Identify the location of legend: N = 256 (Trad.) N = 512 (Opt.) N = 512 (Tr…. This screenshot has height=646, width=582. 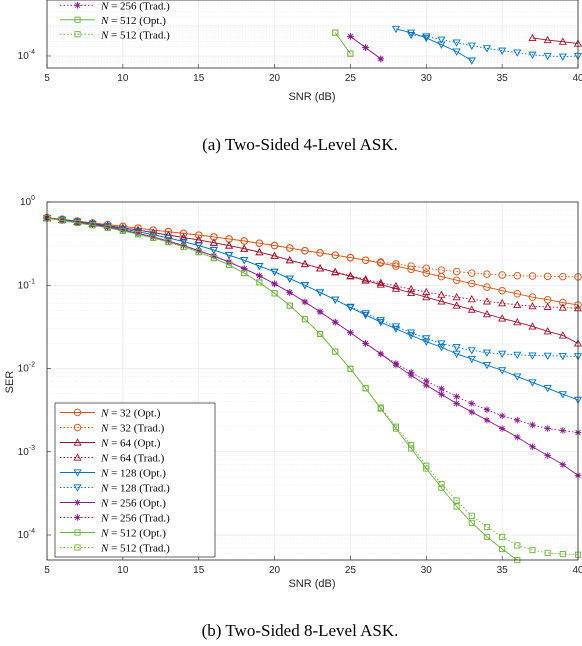
(115, 20).